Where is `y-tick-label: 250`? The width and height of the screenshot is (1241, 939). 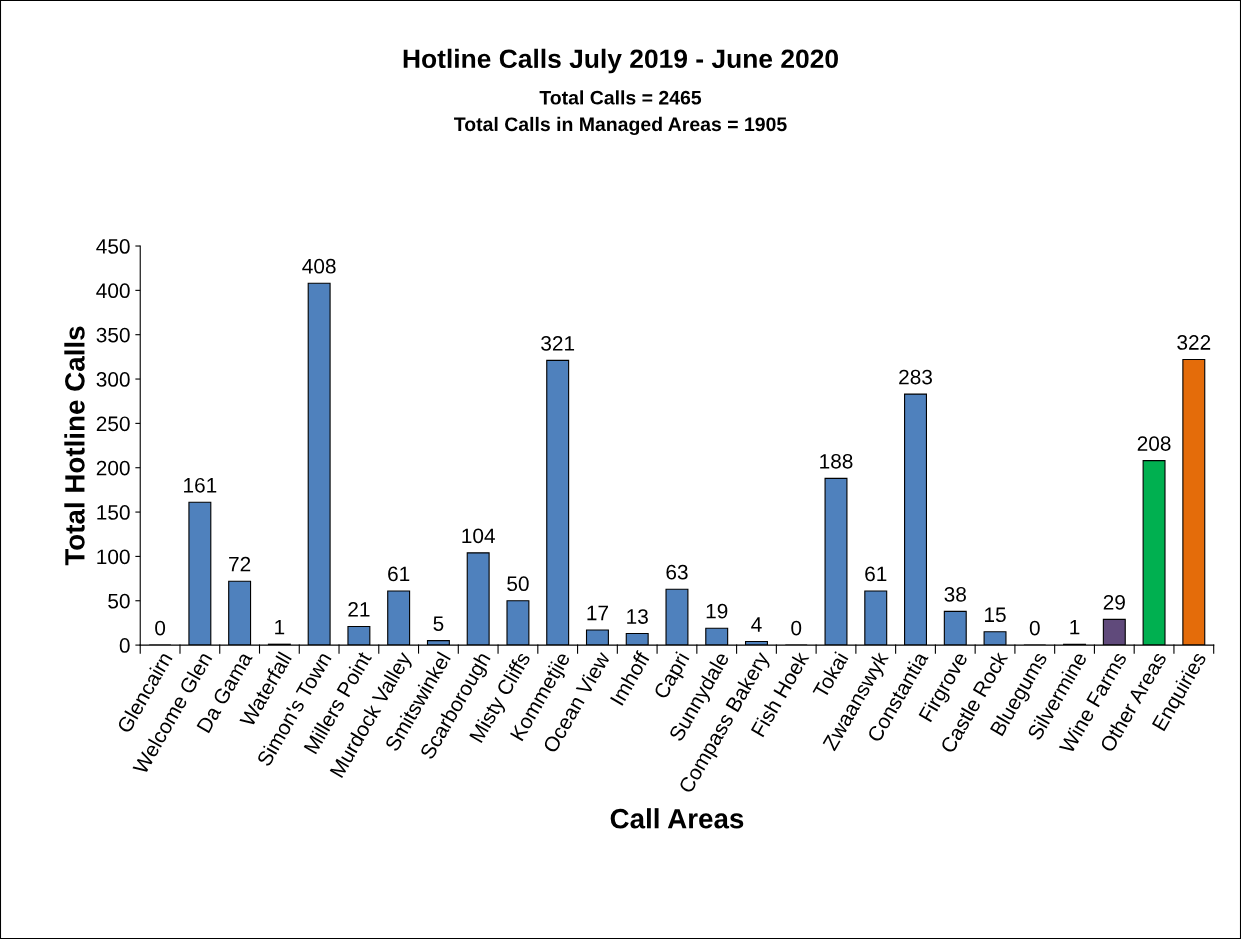
y-tick-label: 250 is located at coordinates (113, 424).